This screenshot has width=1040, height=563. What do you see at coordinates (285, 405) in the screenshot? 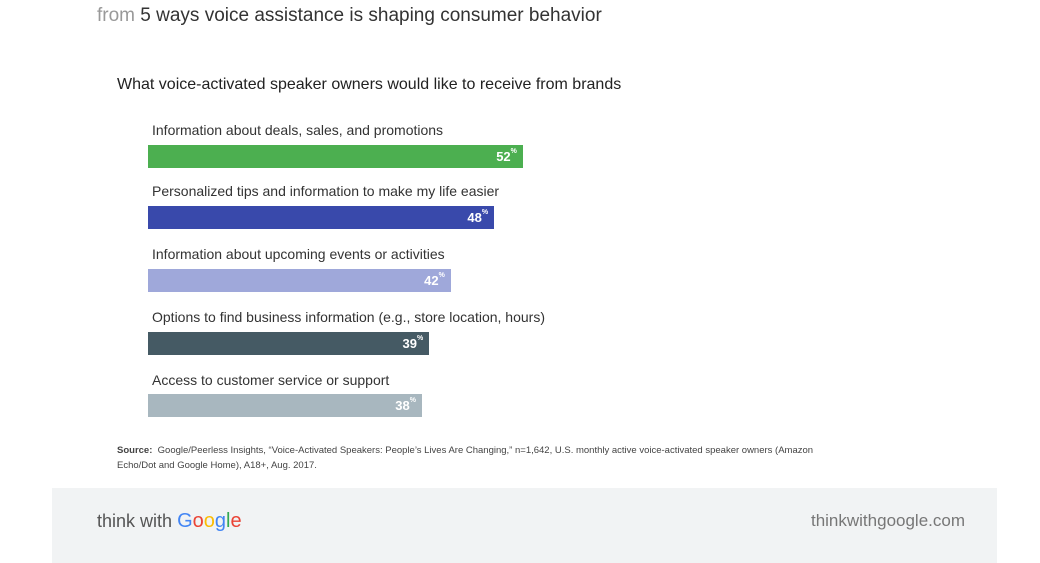
I see `bar: 38%` at bounding box center [285, 405].